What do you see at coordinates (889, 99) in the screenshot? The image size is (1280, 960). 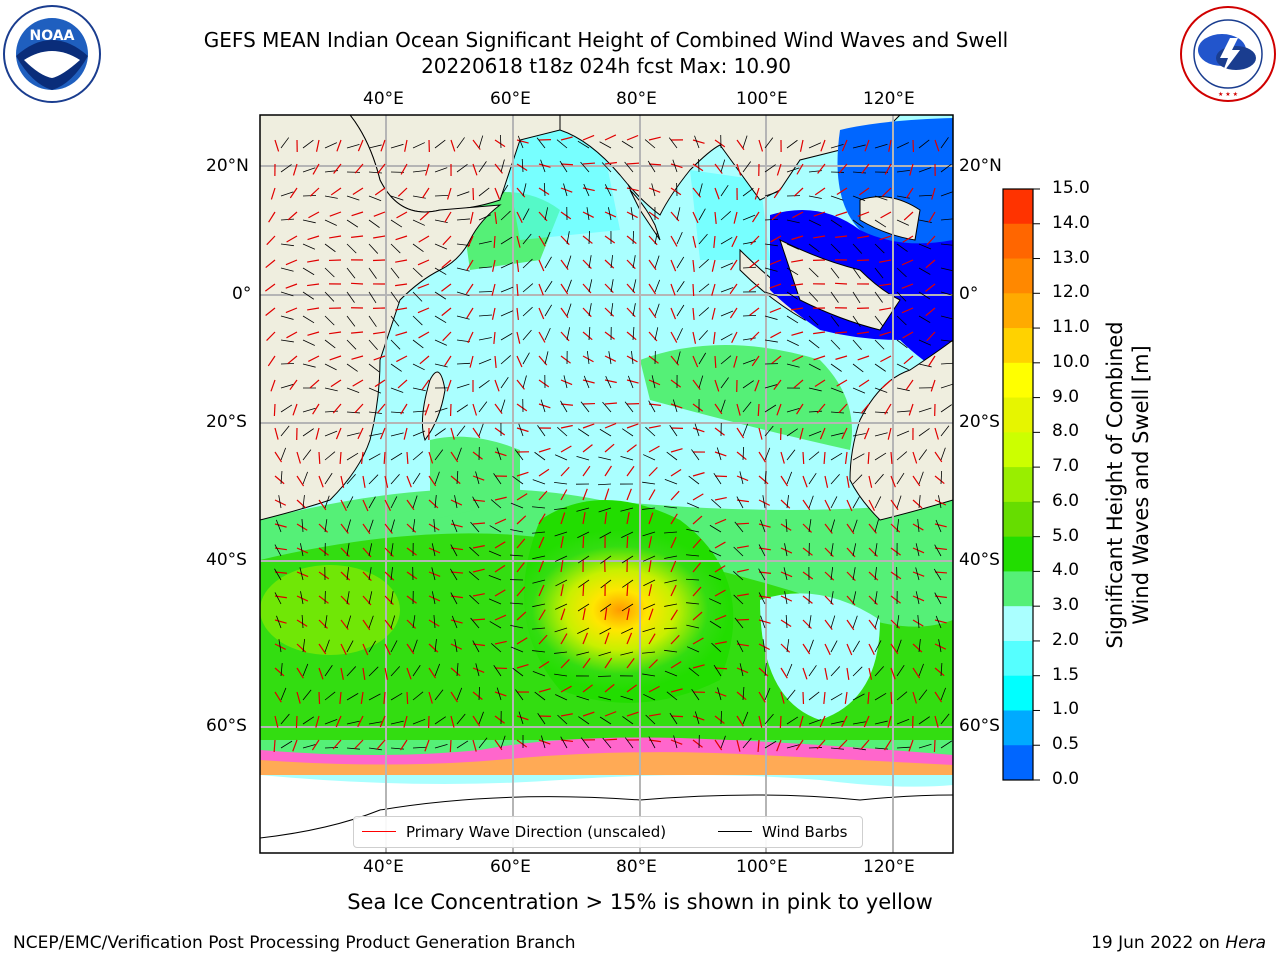 I see `lon-label-top: 120°E` at bounding box center [889, 99].